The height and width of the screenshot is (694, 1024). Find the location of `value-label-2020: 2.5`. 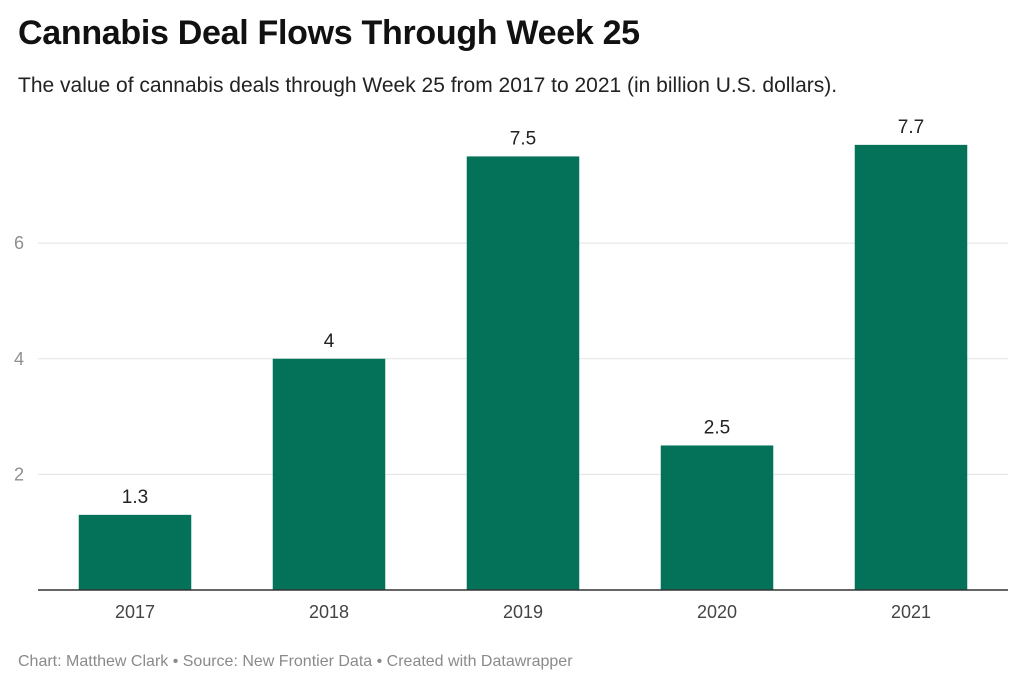

value-label-2020: 2.5 is located at coordinates (717, 427).